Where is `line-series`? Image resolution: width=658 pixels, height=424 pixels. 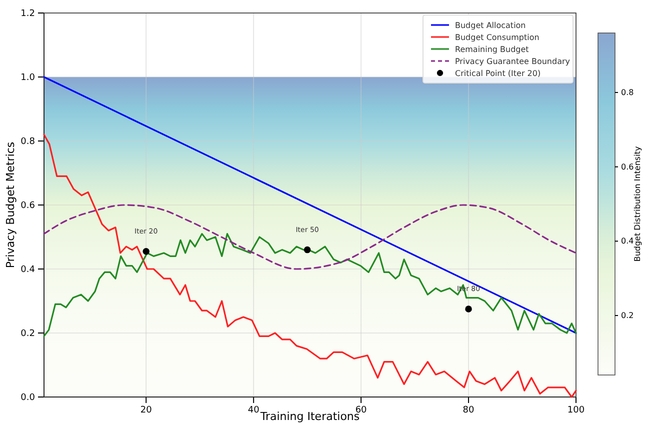
line-series is located at coordinates (310, 237).